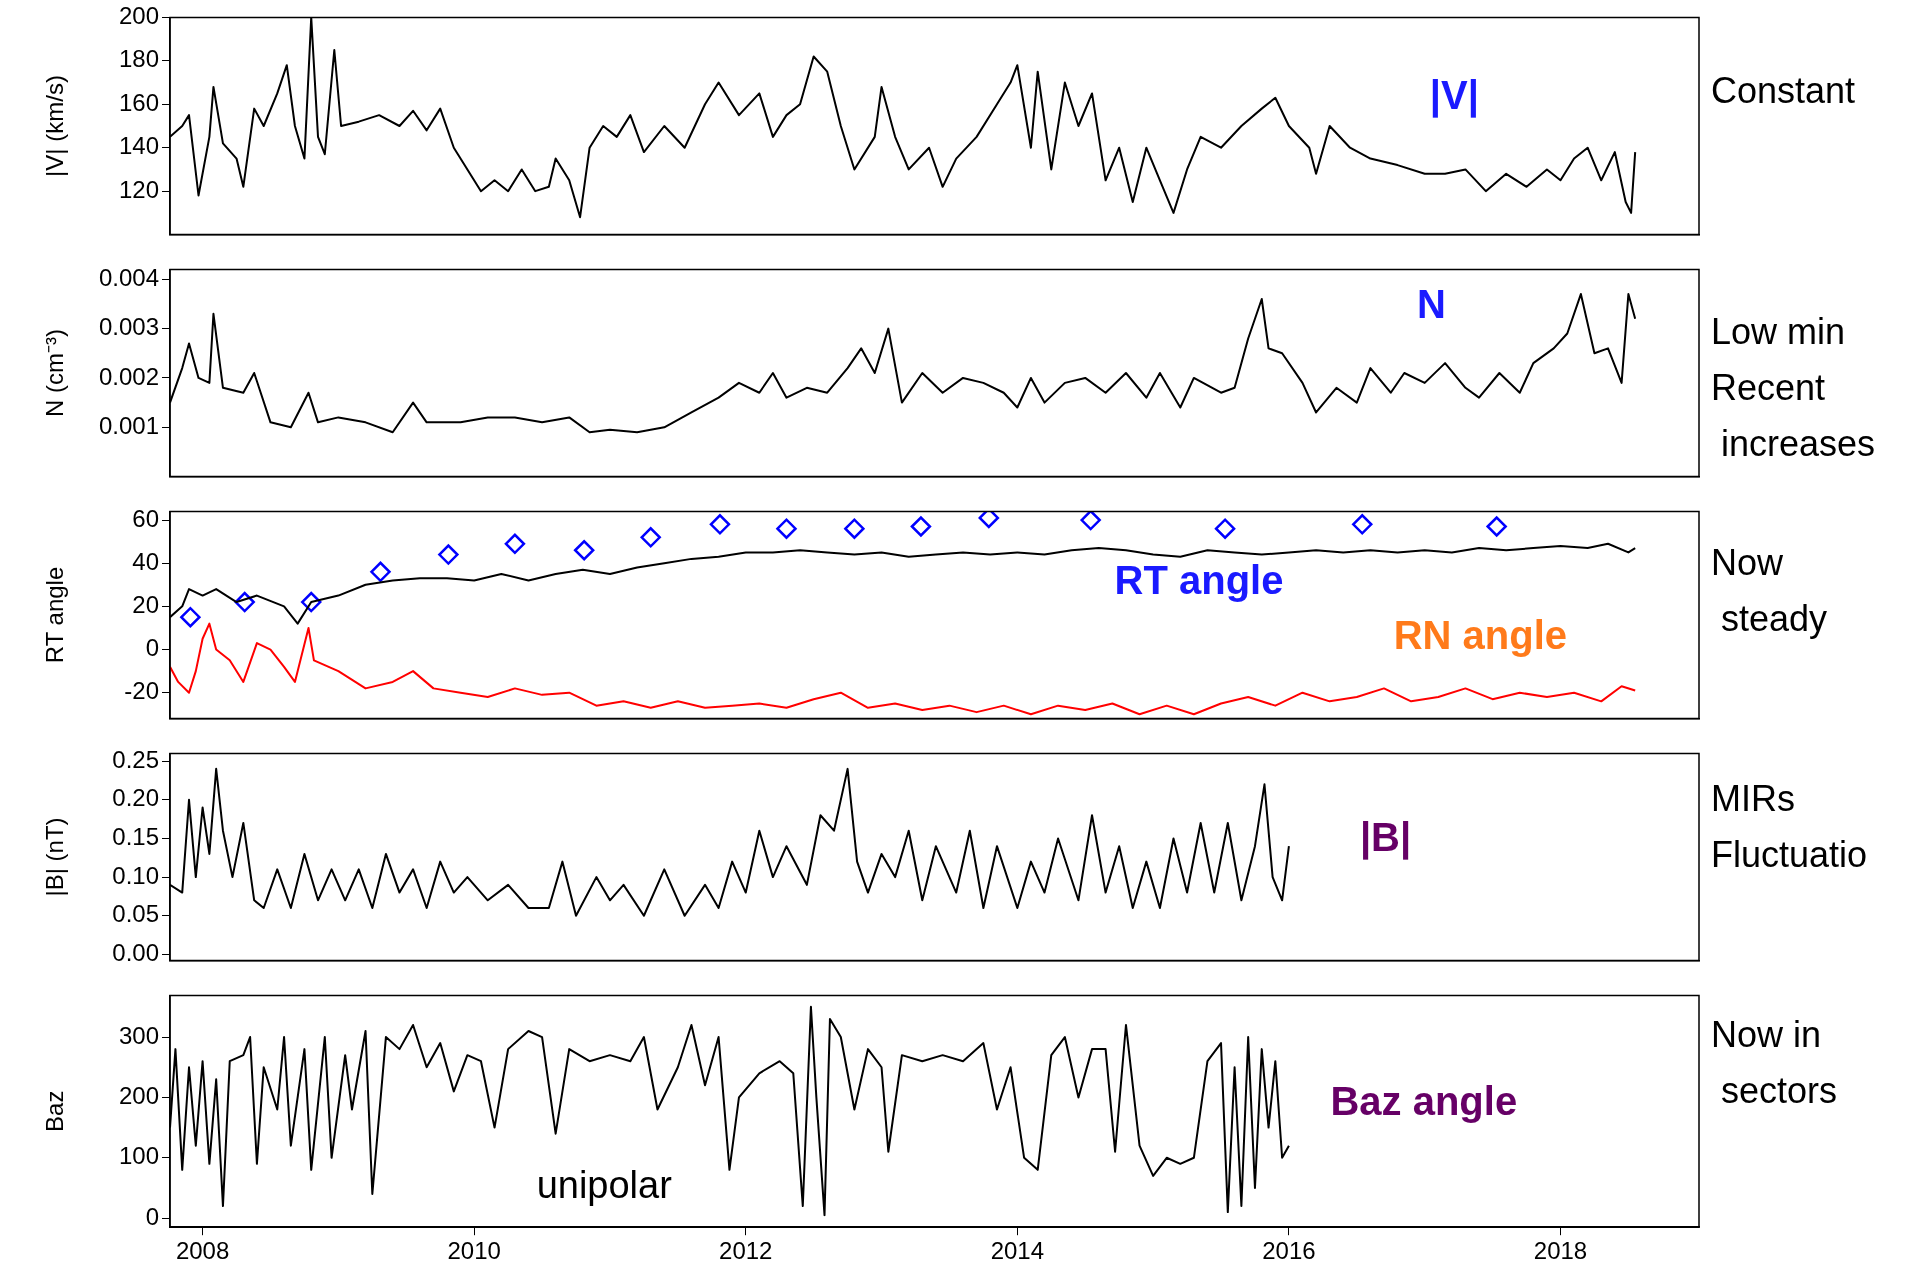  I want to click on text: Low min Recent increases, so click(1793, 387).